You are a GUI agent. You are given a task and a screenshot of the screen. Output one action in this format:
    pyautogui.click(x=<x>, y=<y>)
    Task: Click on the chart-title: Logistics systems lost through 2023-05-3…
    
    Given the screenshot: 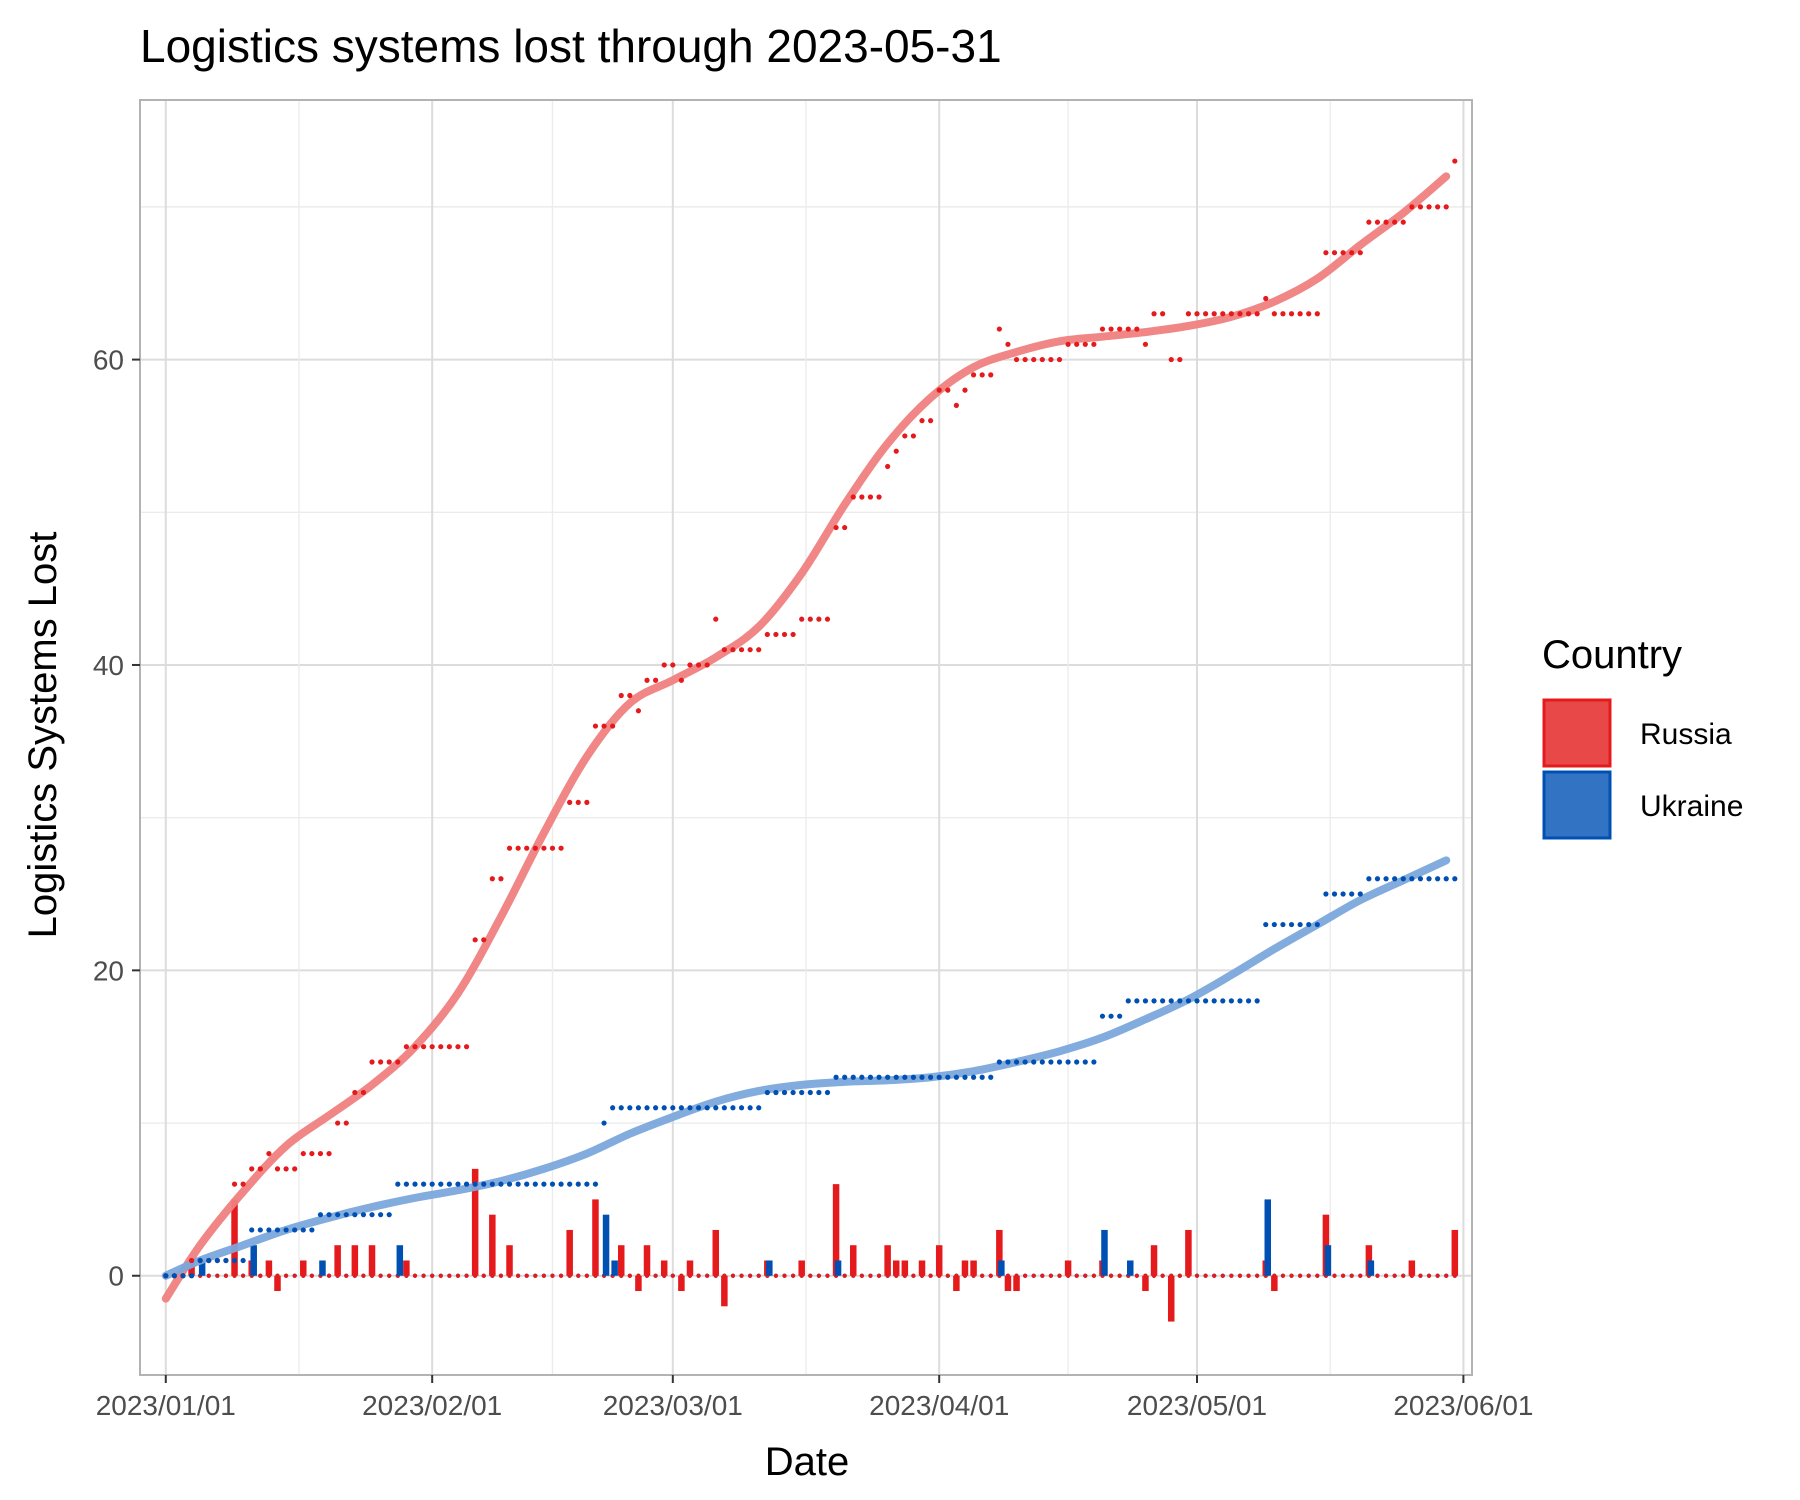 What is the action you would take?
    pyautogui.click(x=571, y=46)
    